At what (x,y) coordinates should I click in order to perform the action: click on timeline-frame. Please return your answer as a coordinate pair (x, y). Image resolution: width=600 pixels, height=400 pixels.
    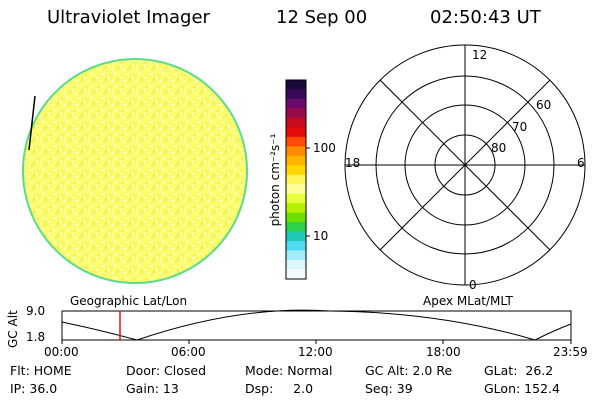
    Looking at the image, I should click on (316, 325).